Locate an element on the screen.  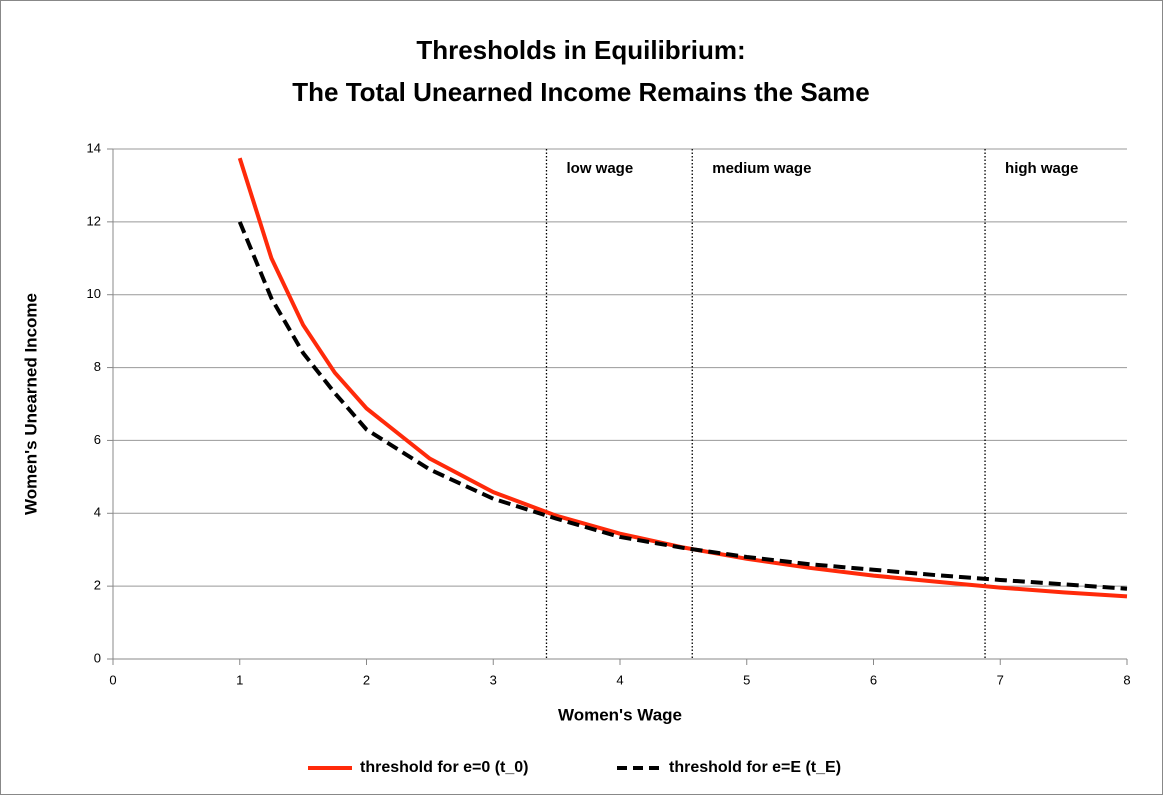
x-tick-label: 4 is located at coordinates (619, 679).